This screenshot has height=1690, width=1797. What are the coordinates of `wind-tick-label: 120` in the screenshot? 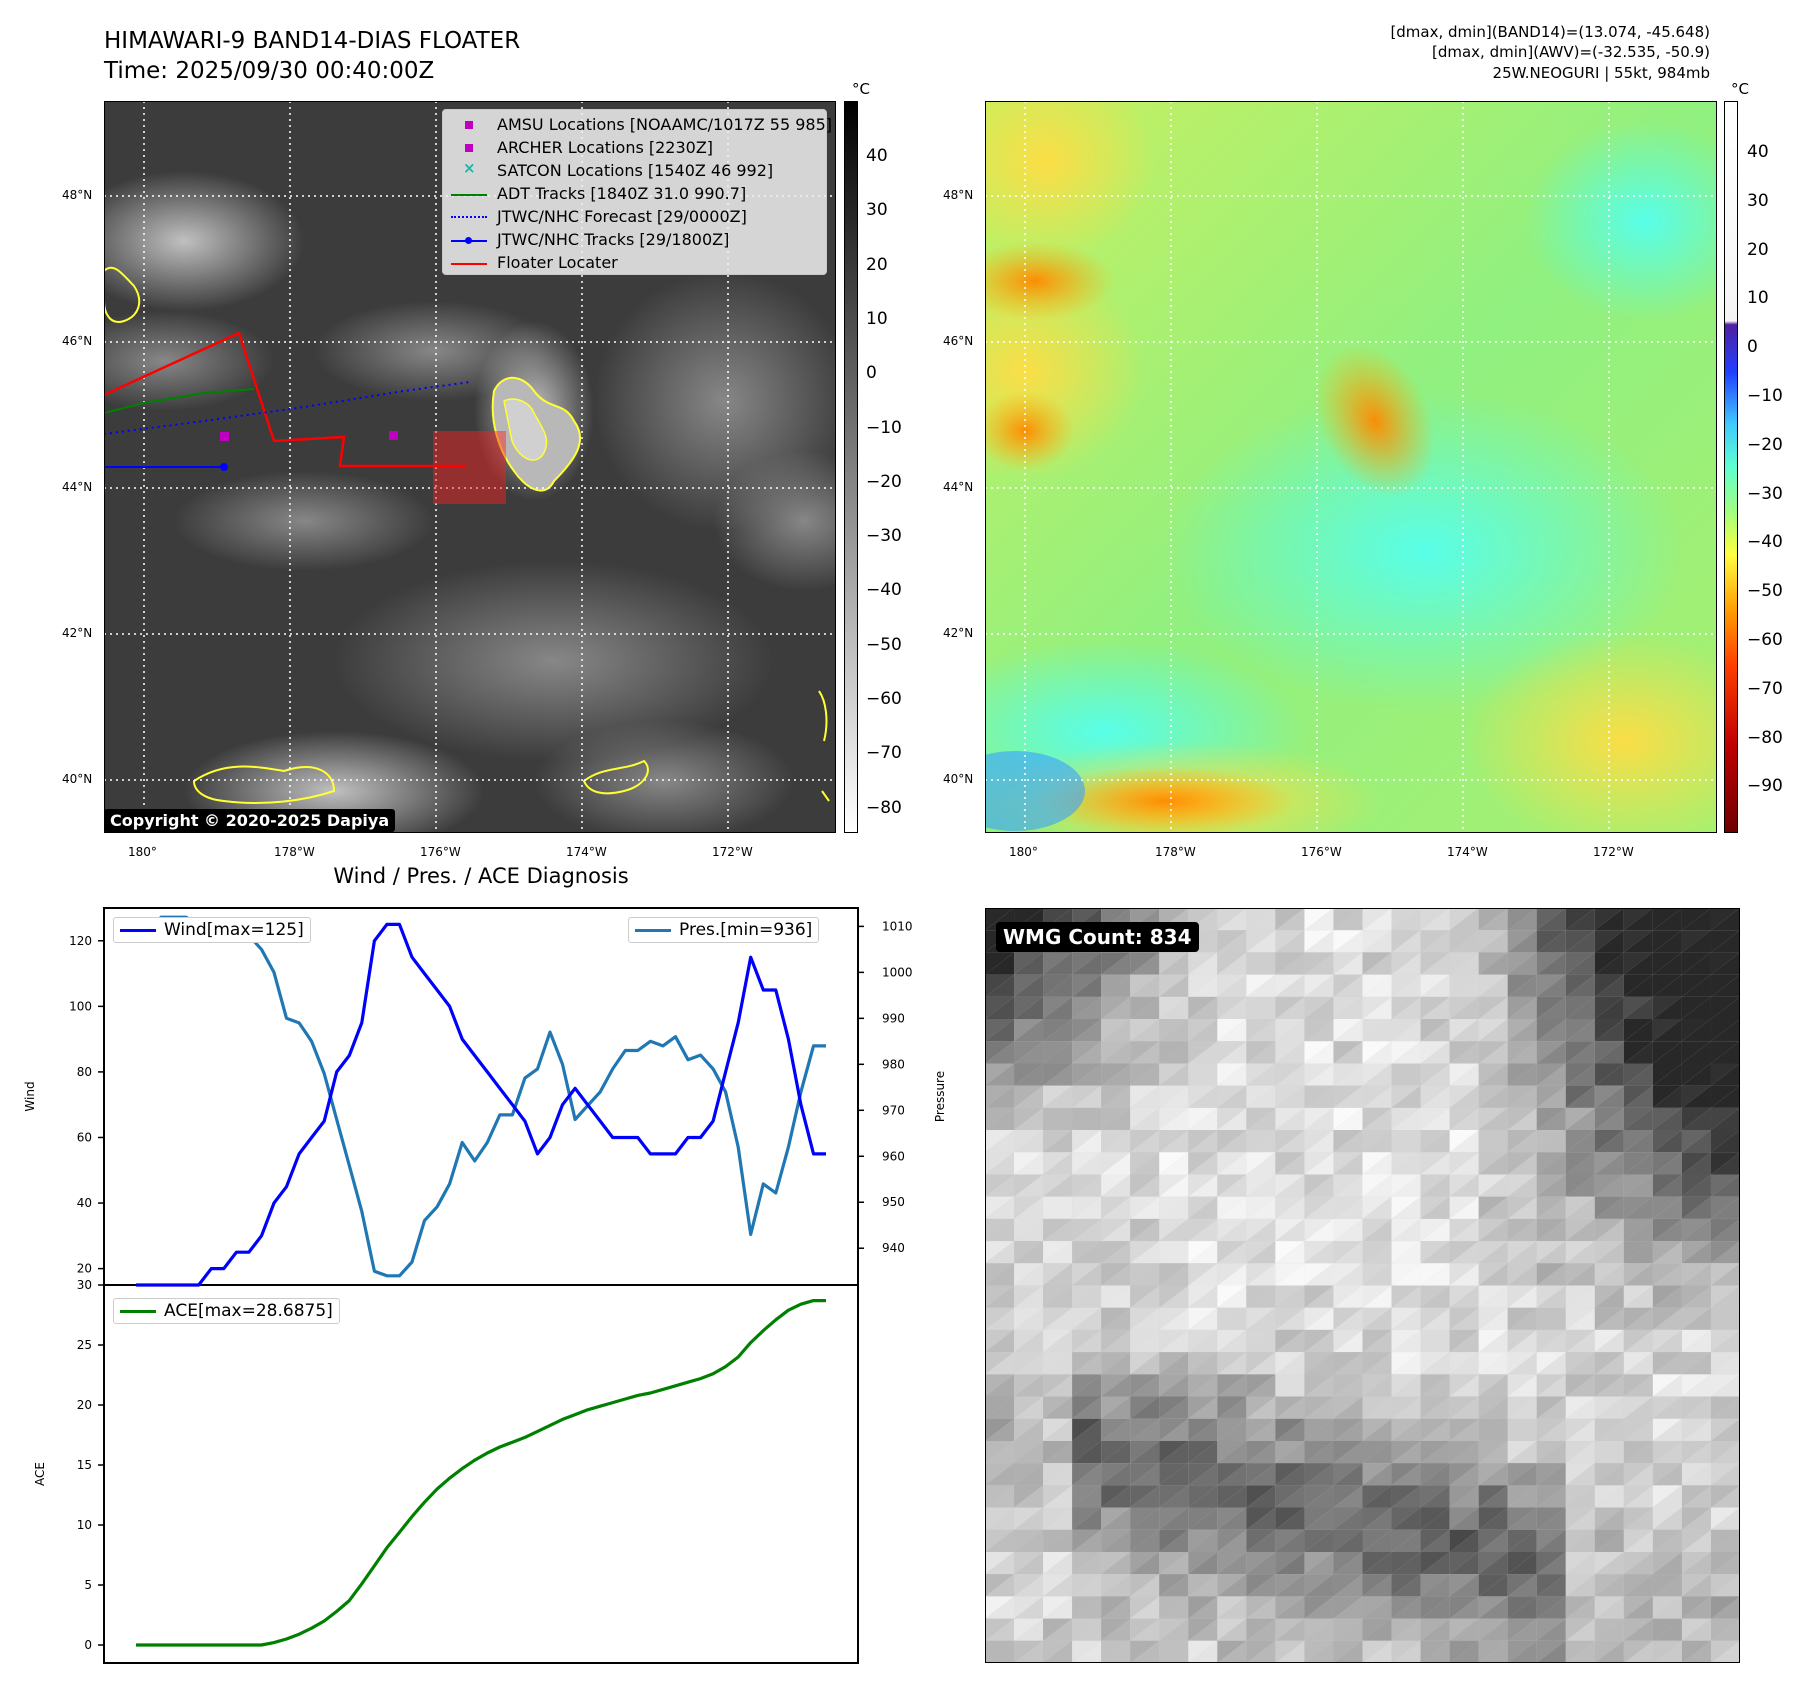 It's located at (80, 941).